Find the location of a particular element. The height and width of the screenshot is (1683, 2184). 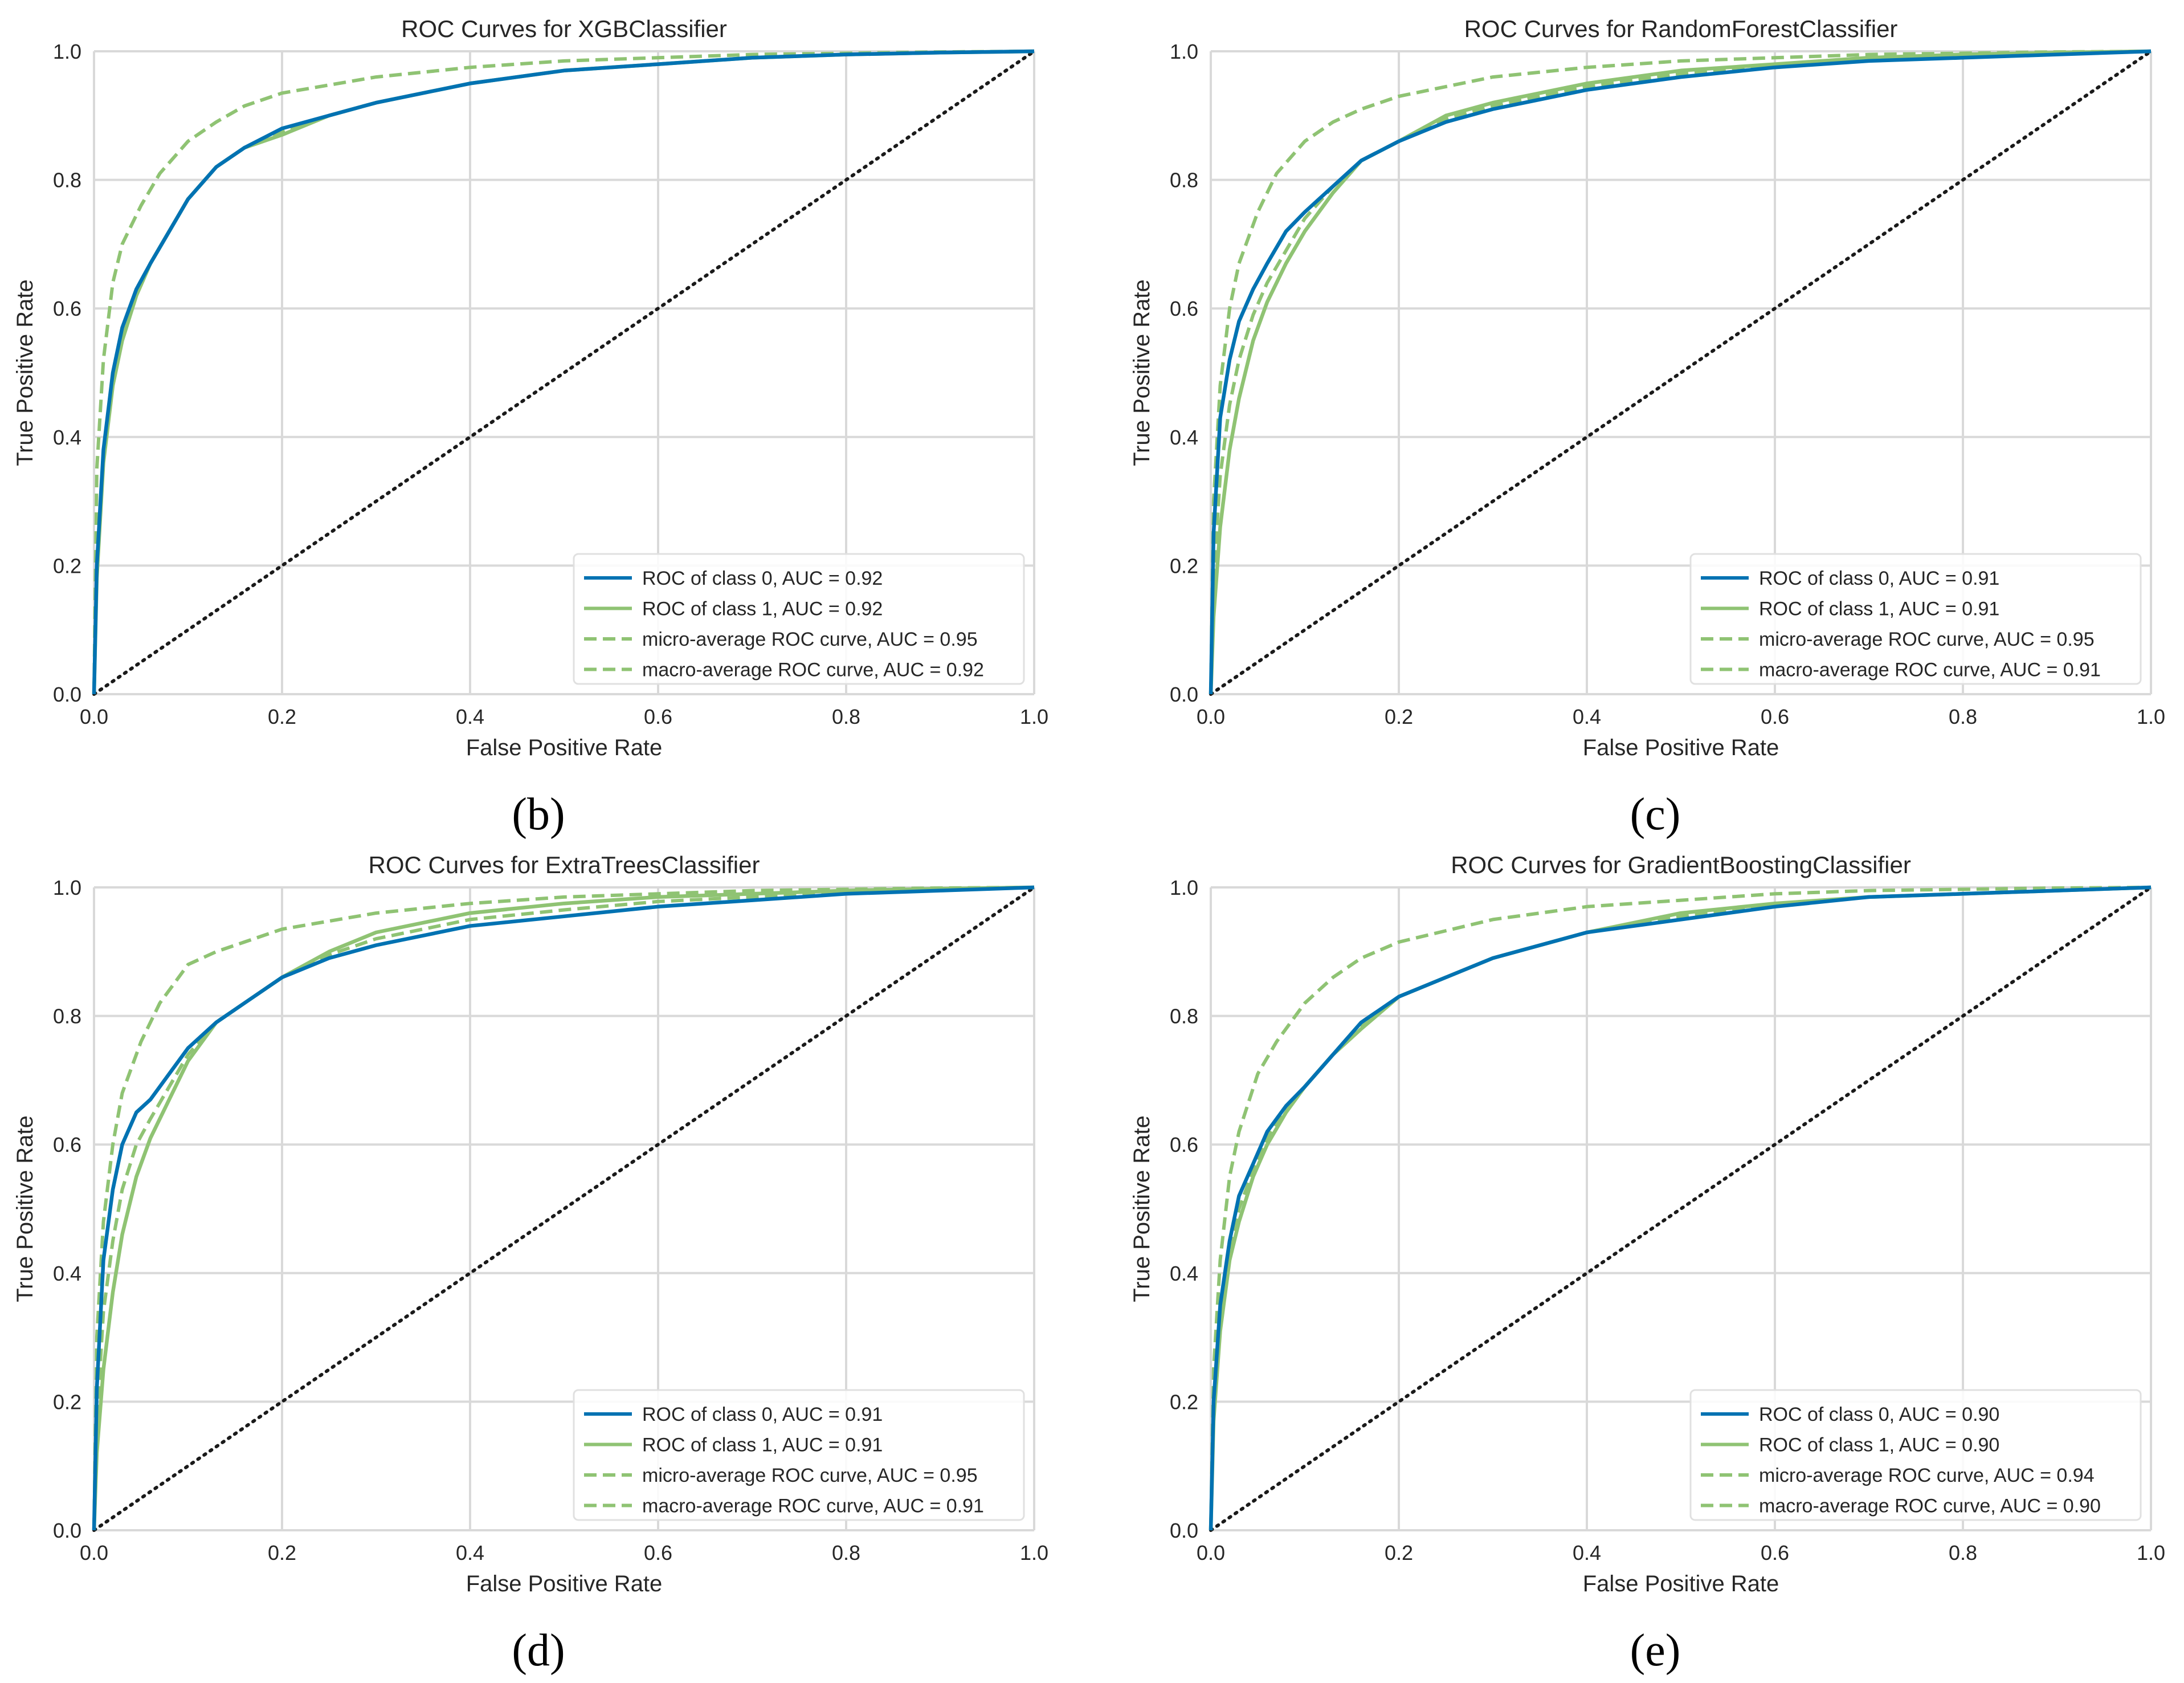

chart-title: ROC Curves for RandomForestClassifier is located at coordinates (1681, 28).